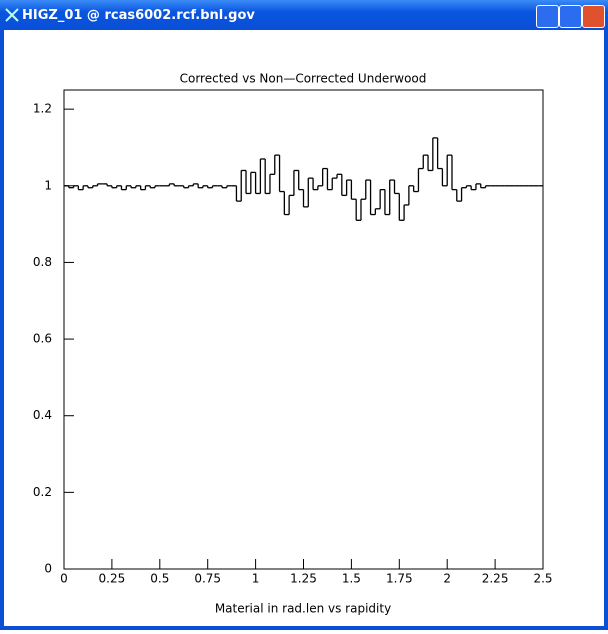 Image resolution: width=608 pixels, height=634 pixels. Describe the element at coordinates (495, 579) in the screenshot. I see `x-tick-label: 2.25` at that location.